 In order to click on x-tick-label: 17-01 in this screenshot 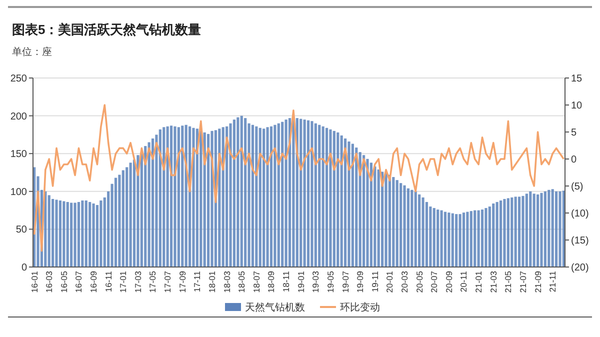, I will do `click(123, 281)`.